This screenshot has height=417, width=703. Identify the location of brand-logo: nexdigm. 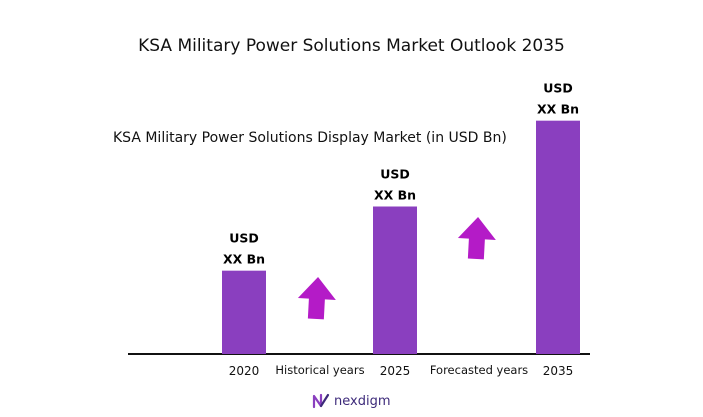
(351, 401).